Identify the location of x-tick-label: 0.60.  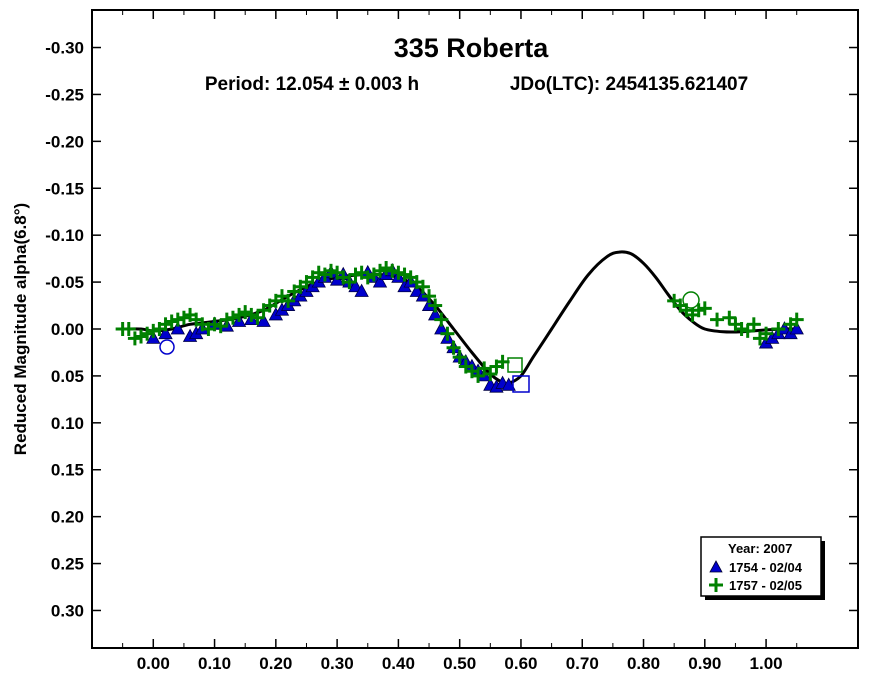
(520, 663).